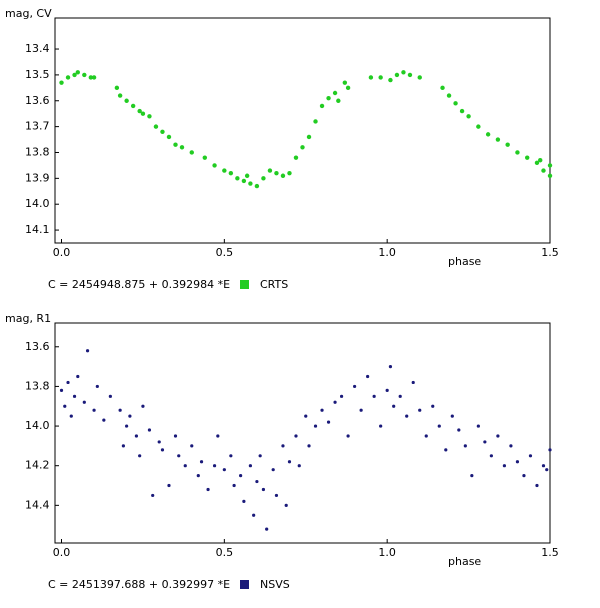 The height and width of the screenshot is (608, 600). Describe the element at coordinates (274, 284) in the screenshot. I see `legend-label: CRTS` at that location.